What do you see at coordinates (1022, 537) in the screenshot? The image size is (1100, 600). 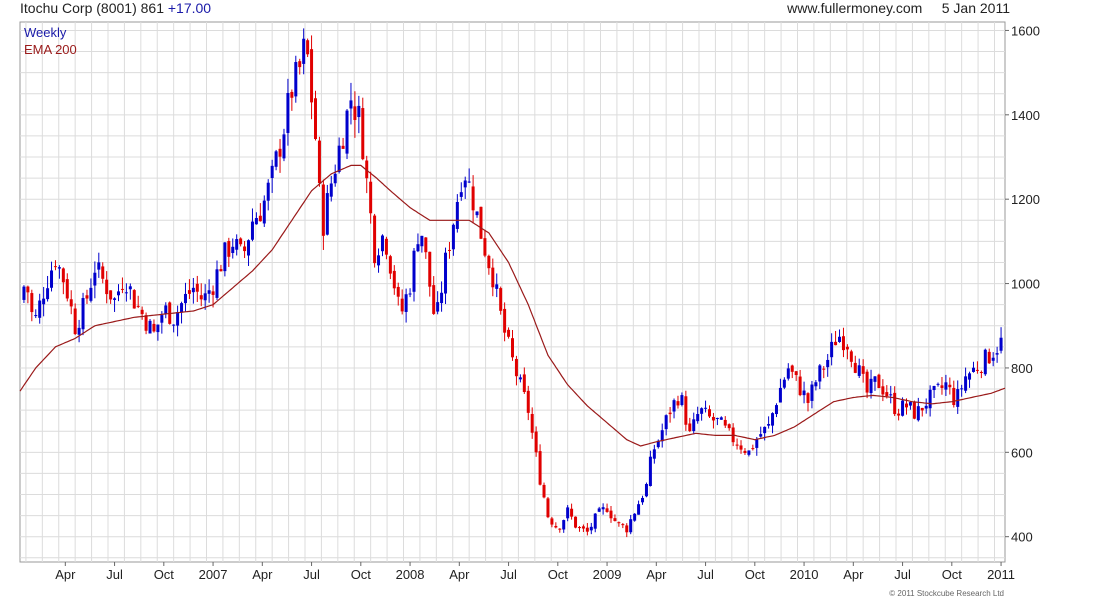 I see `y-tick-label: 400` at bounding box center [1022, 537].